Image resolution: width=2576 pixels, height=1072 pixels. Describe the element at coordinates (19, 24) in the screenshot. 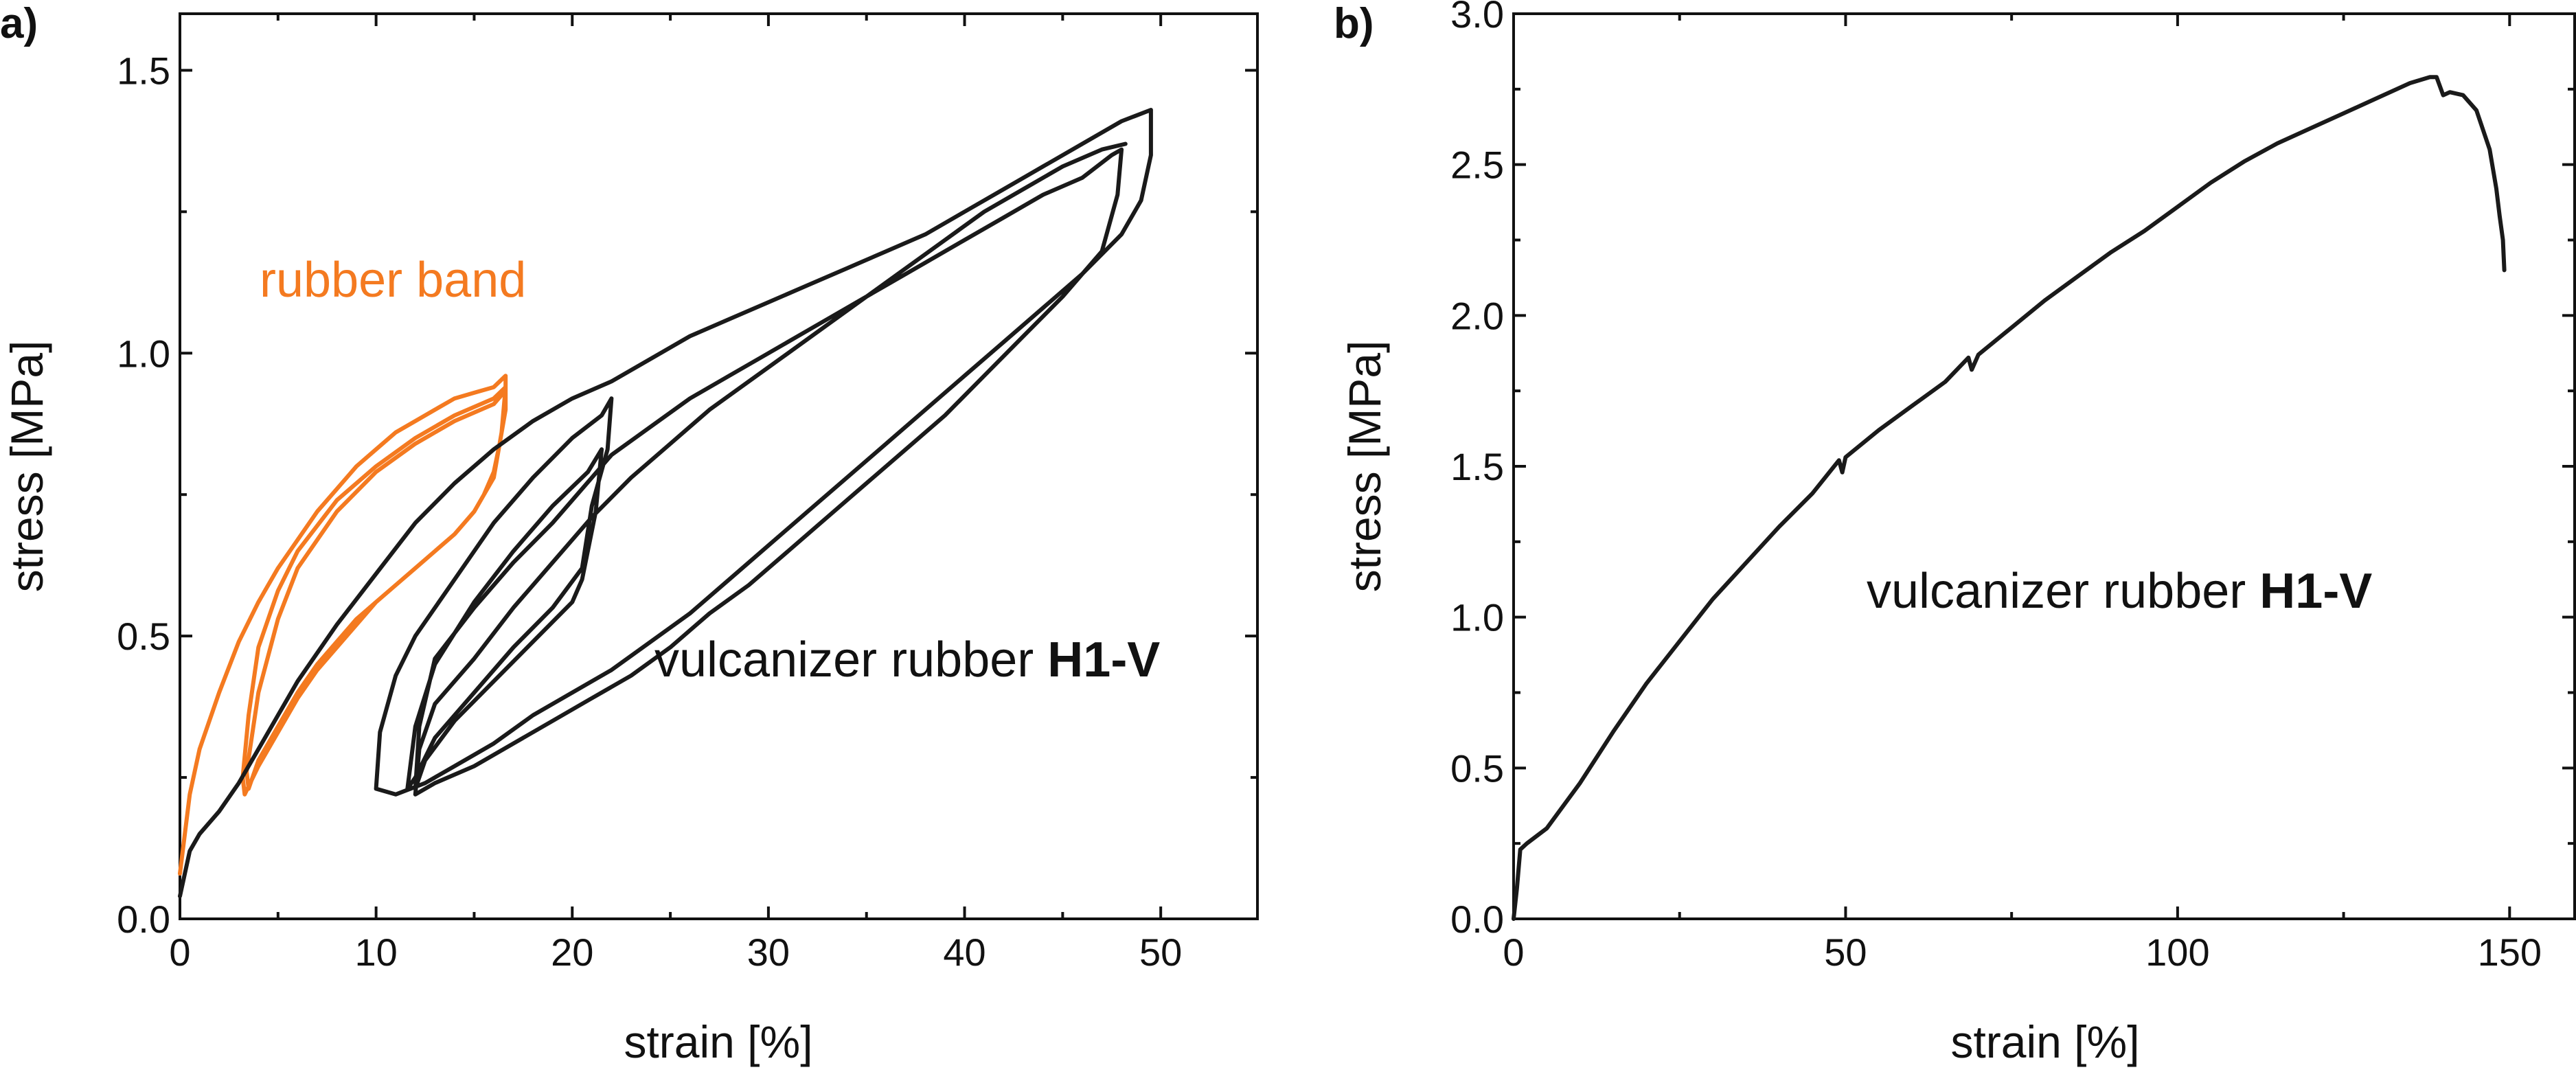

I see `panel-label: a)` at that location.